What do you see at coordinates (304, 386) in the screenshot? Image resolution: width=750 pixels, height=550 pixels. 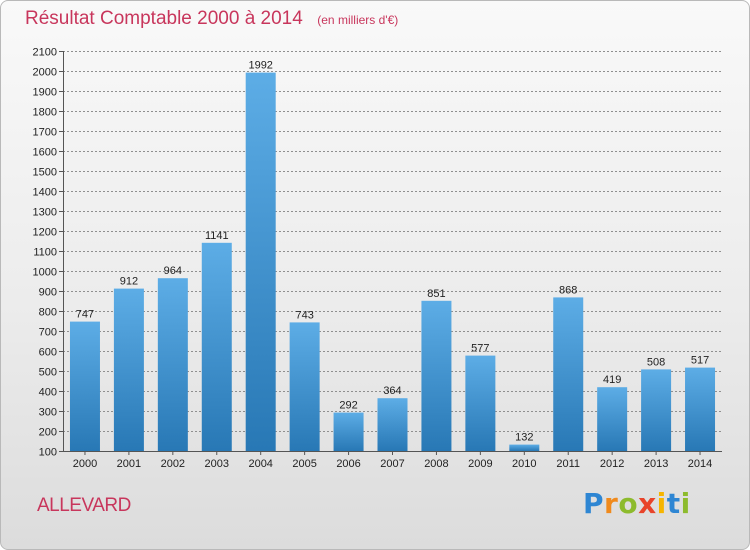 I see `bar-2005` at bounding box center [304, 386].